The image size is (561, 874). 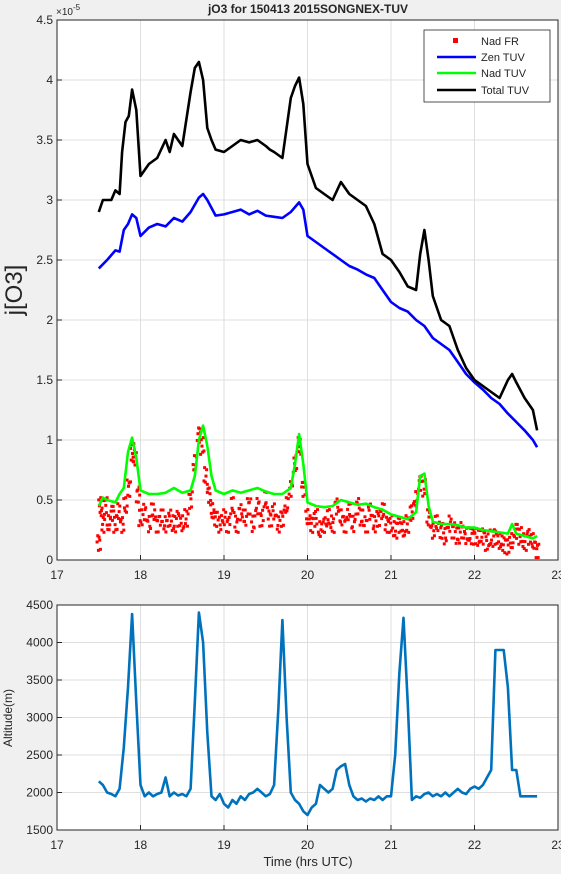 What do you see at coordinates (39, 755) in the screenshot?
I see `bottom-y-tick-label: 2500` at bounding box center [39, 755].